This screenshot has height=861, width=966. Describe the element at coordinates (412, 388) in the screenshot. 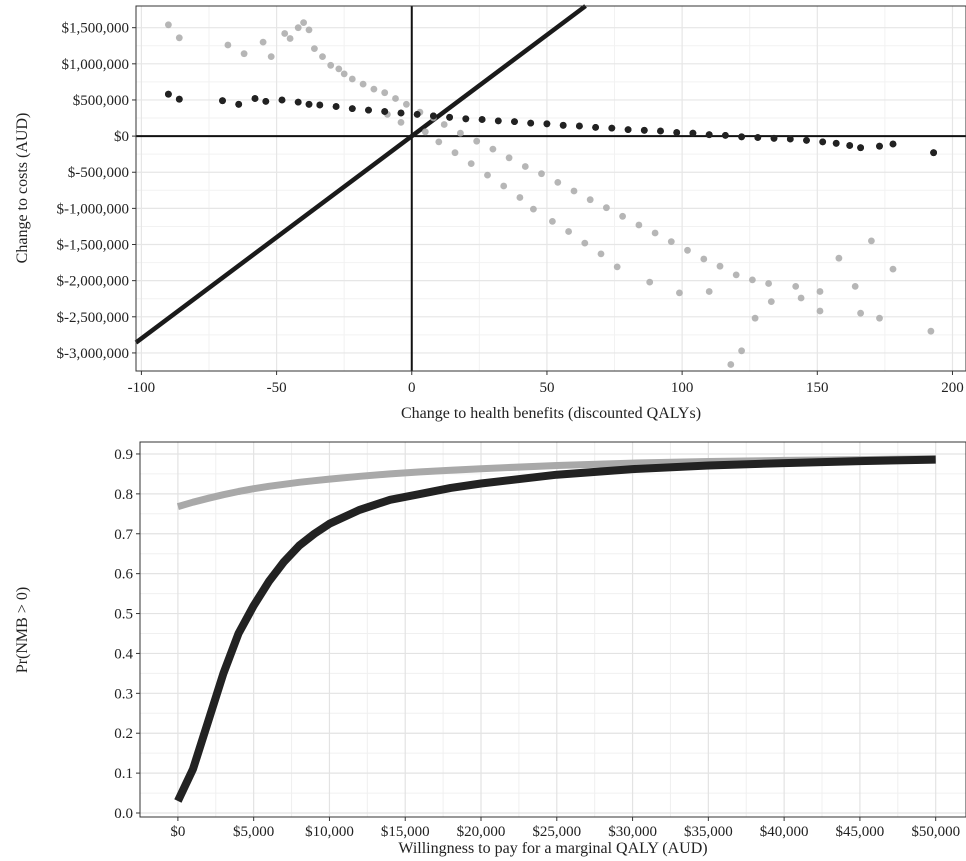

I see `x-tick-label: 0` at that location.